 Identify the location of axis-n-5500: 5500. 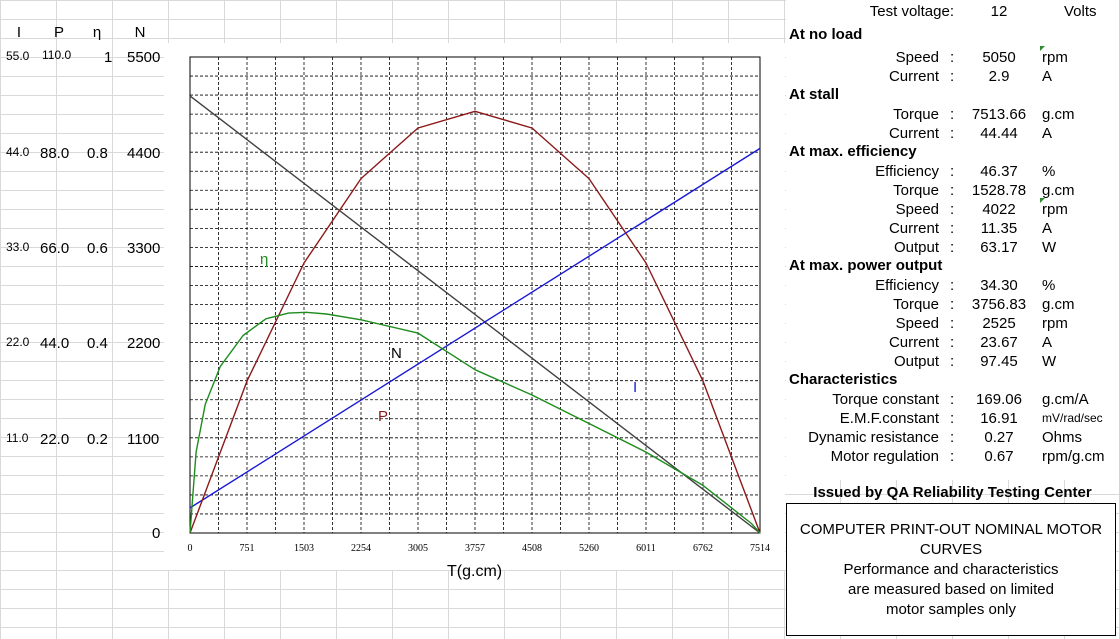
(144, 57).